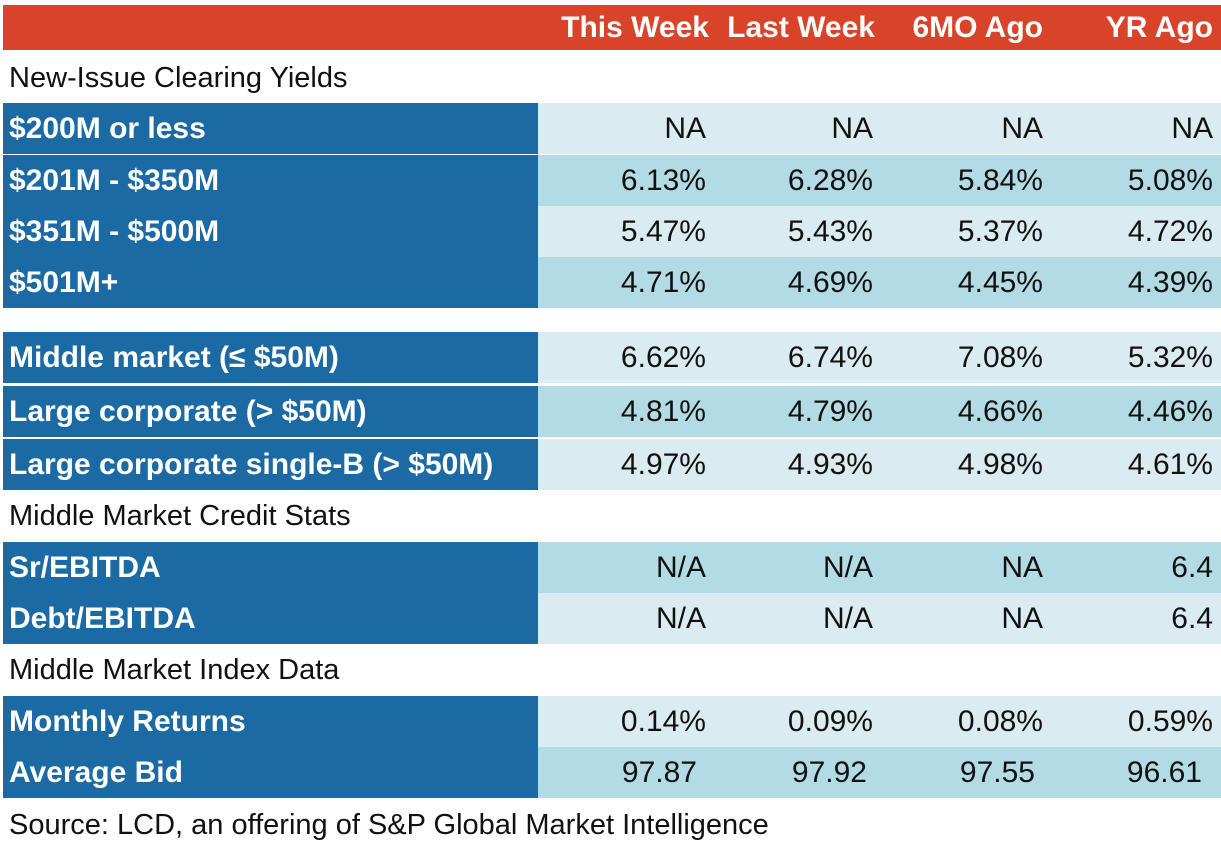  What do you see at coordinates (1170, 721) in the screenshot?
I see `cell-yr-ago: 0.59%` at bounding box center [1170, 721].